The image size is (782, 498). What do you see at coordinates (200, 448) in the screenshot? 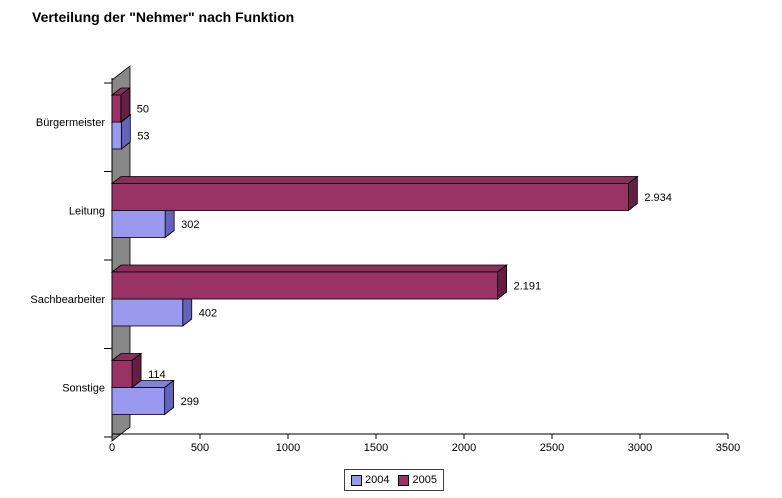
I see `x-tick-label: 500` at bounding box center [200, 448].